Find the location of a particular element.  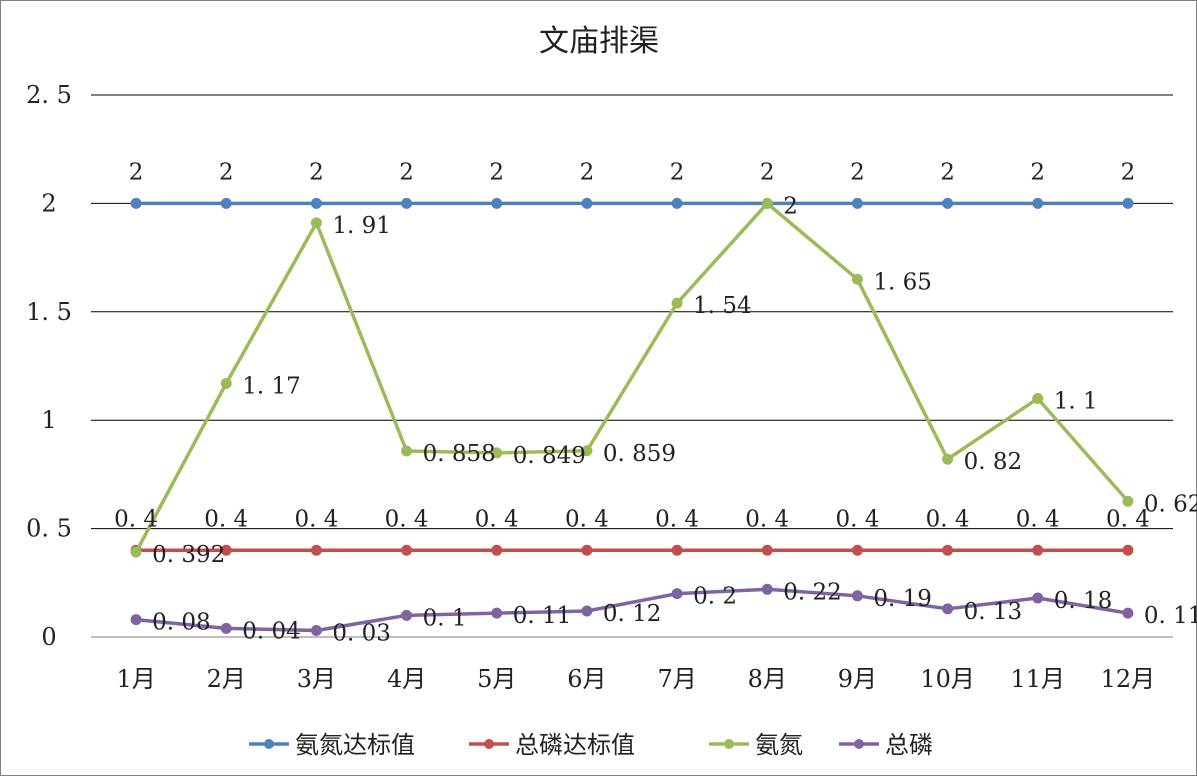

data-label: 0. 03 is located at coordinates (361, 633).